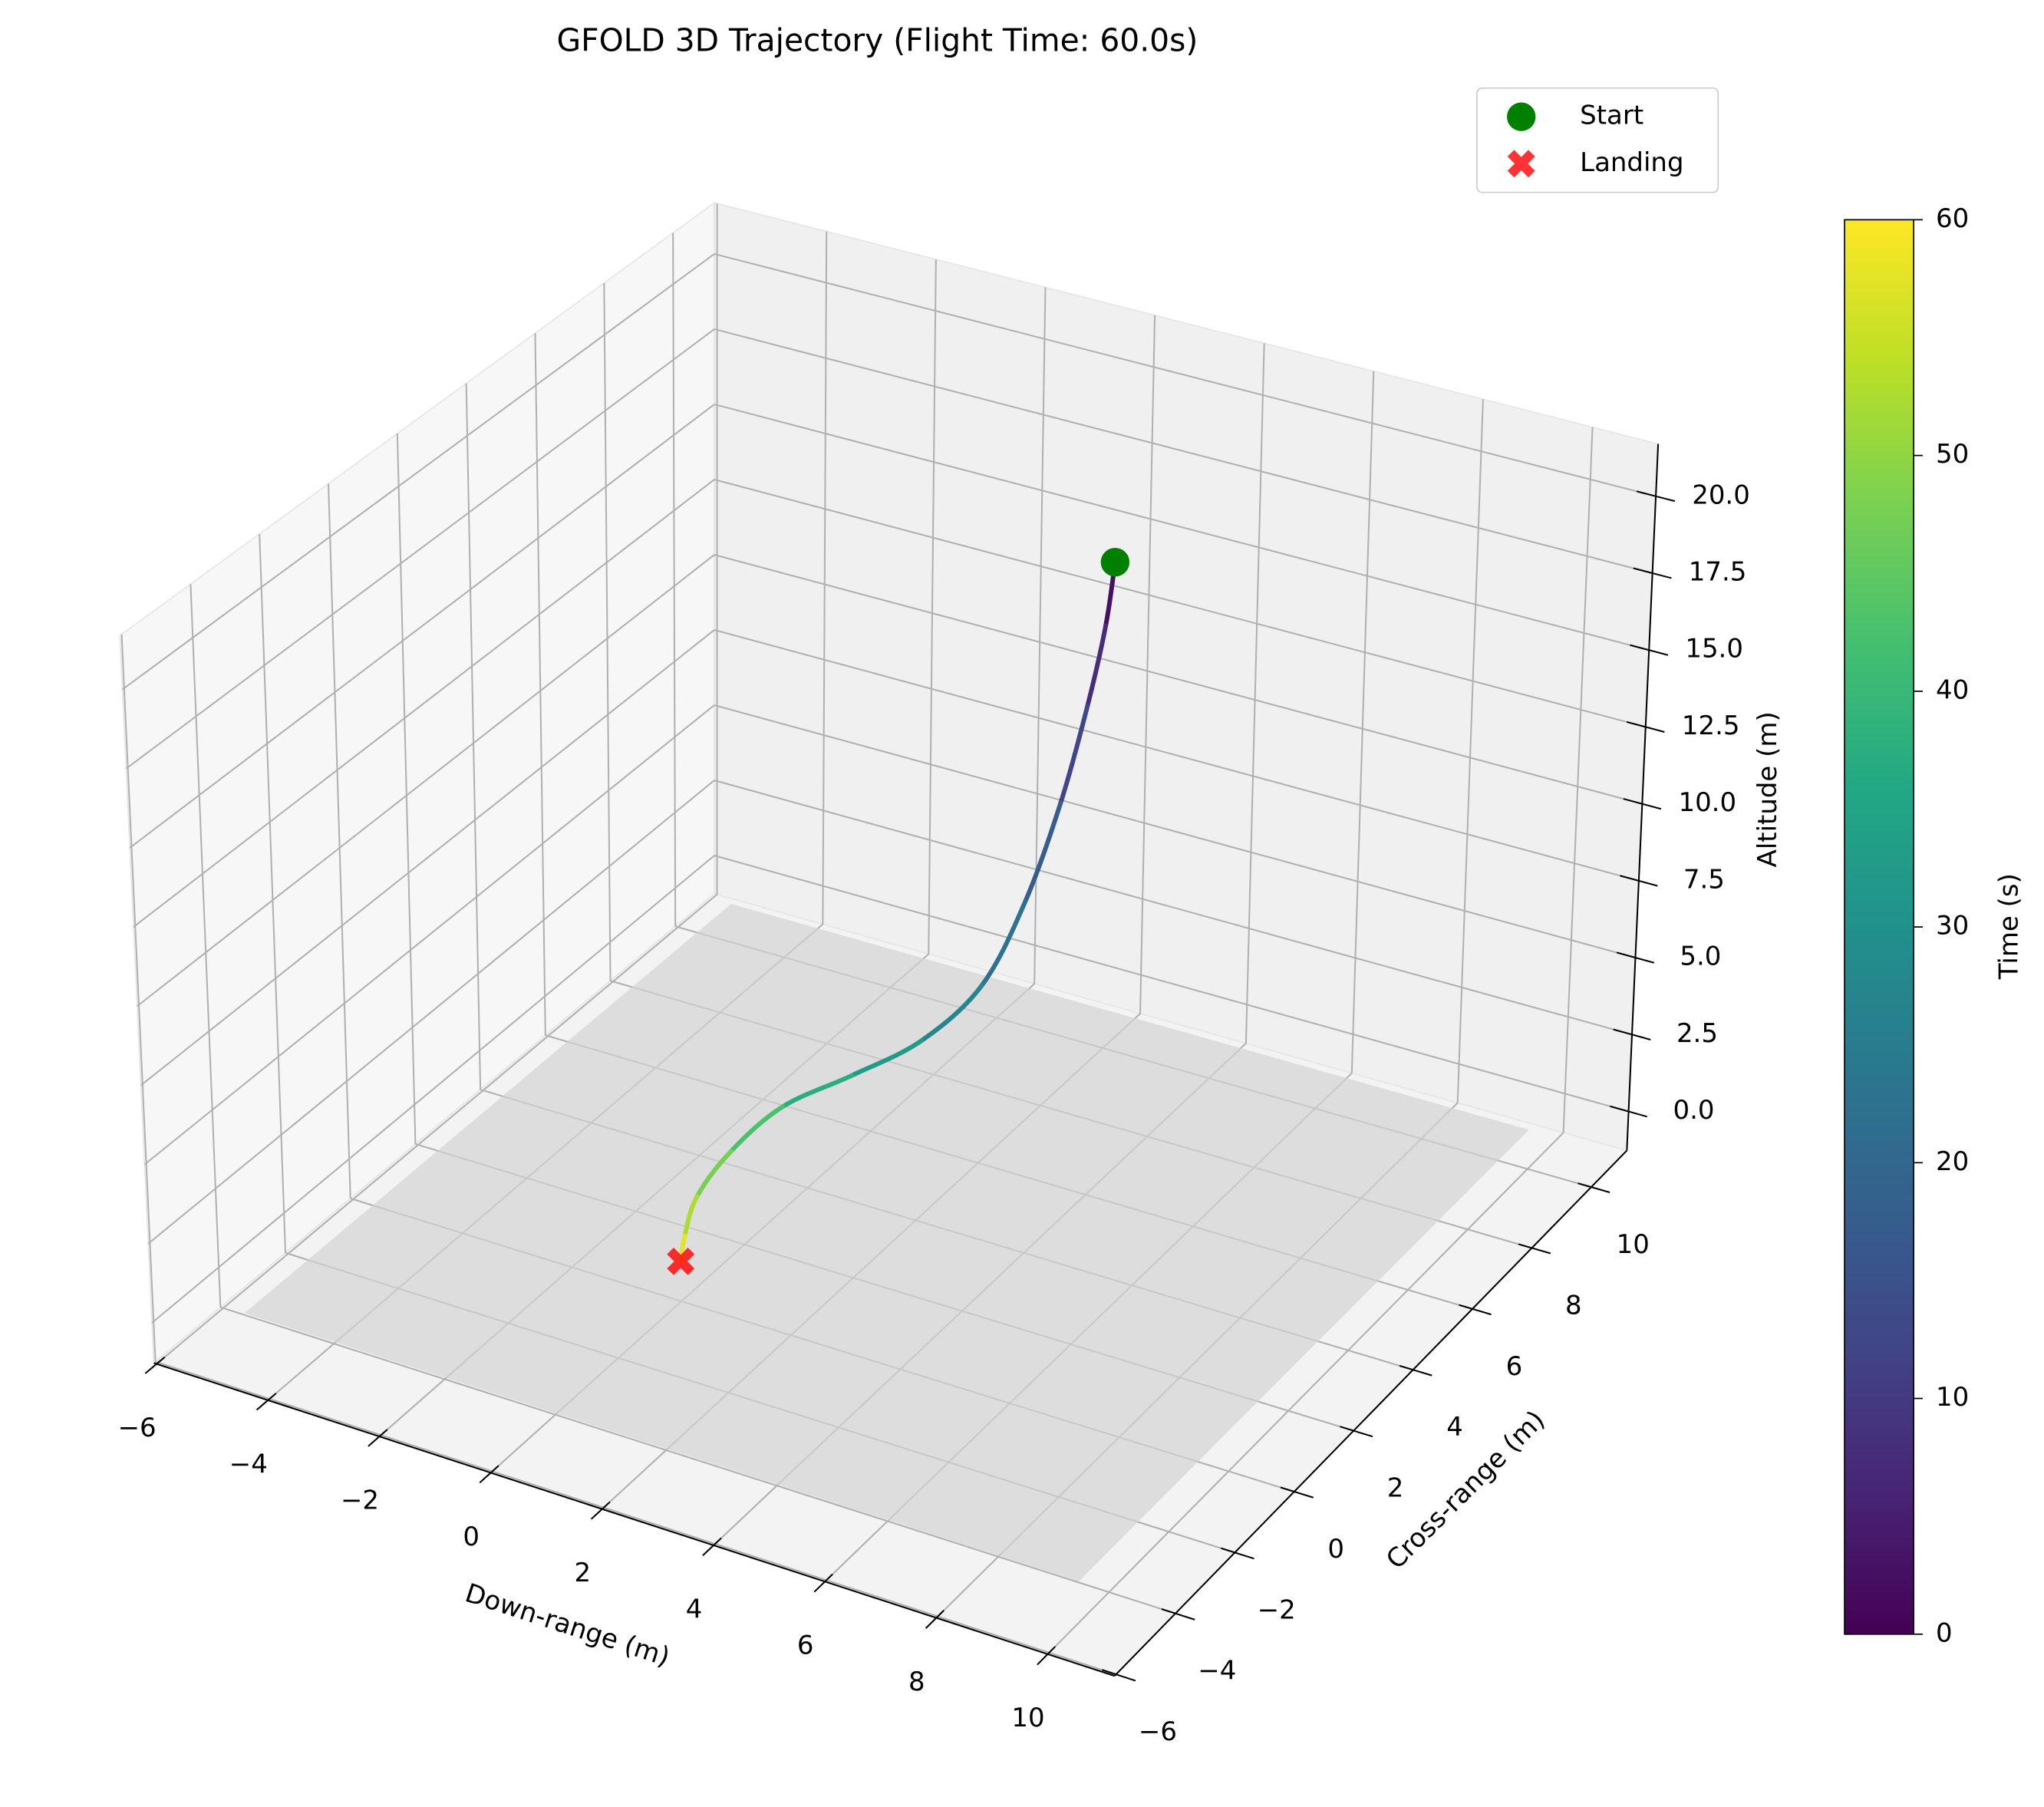 Image resolution: width=2044 pixels, height=1807 pixels. Describe the element at coordinates (137, 1428) in the screenshot. I see `x-tick-label: −6` at that location.